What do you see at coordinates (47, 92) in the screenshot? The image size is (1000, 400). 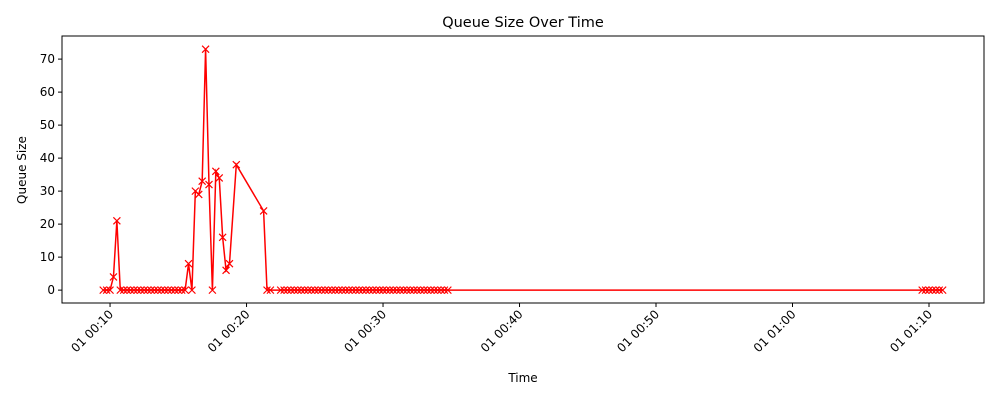 I see `y-tick-label: 60` at bounding box center [47, 92].